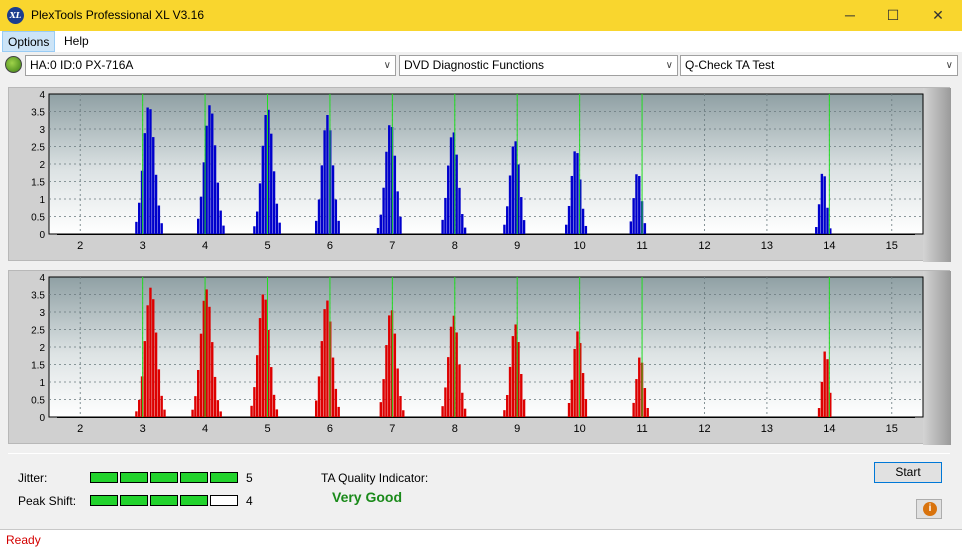 Image resolution: width=962 pixels, height=551 pixels. What do you see at coordinates (367, 497) in the screenshot?
I see `ta-quality-value: Very Good` at bounding box center [367, 497].